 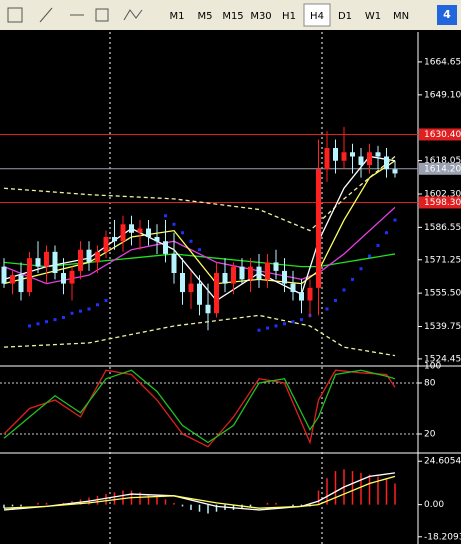 I want to click on timeframe-button: MN, so click(x=401, y=16).